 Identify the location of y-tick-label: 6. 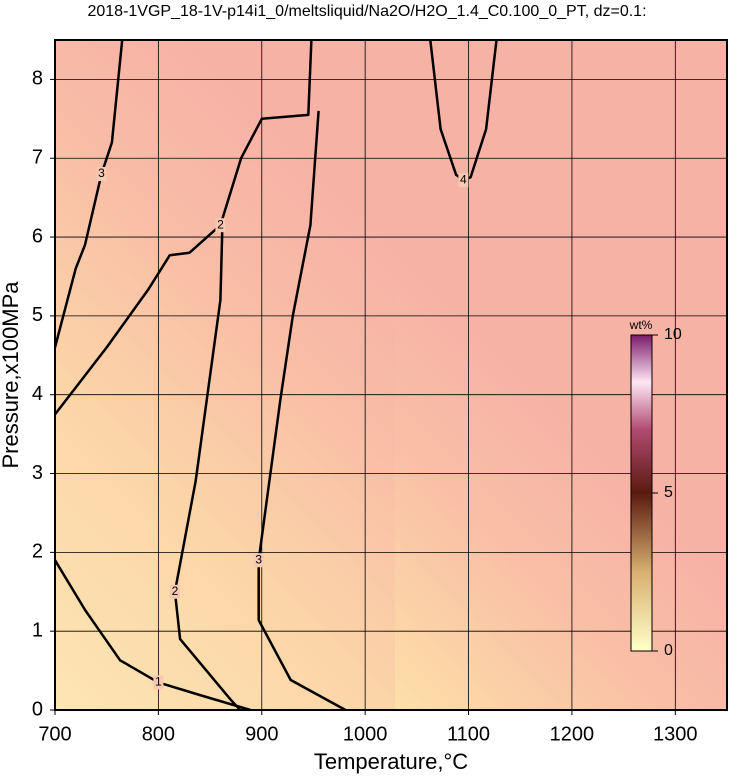
(37, 236).